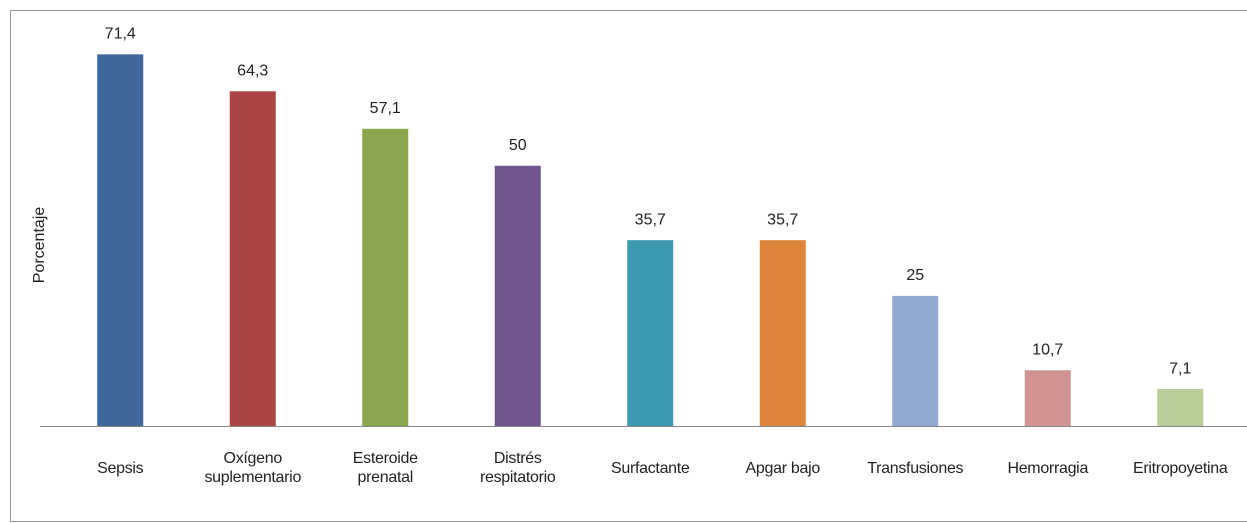 The height and width of the screenshot is (523, 1247). What do you see at coordinates (1180, 468) in the screenshot?
I see `x-tick-label: Eritropoyetina` at bounding box center [1180, 468].